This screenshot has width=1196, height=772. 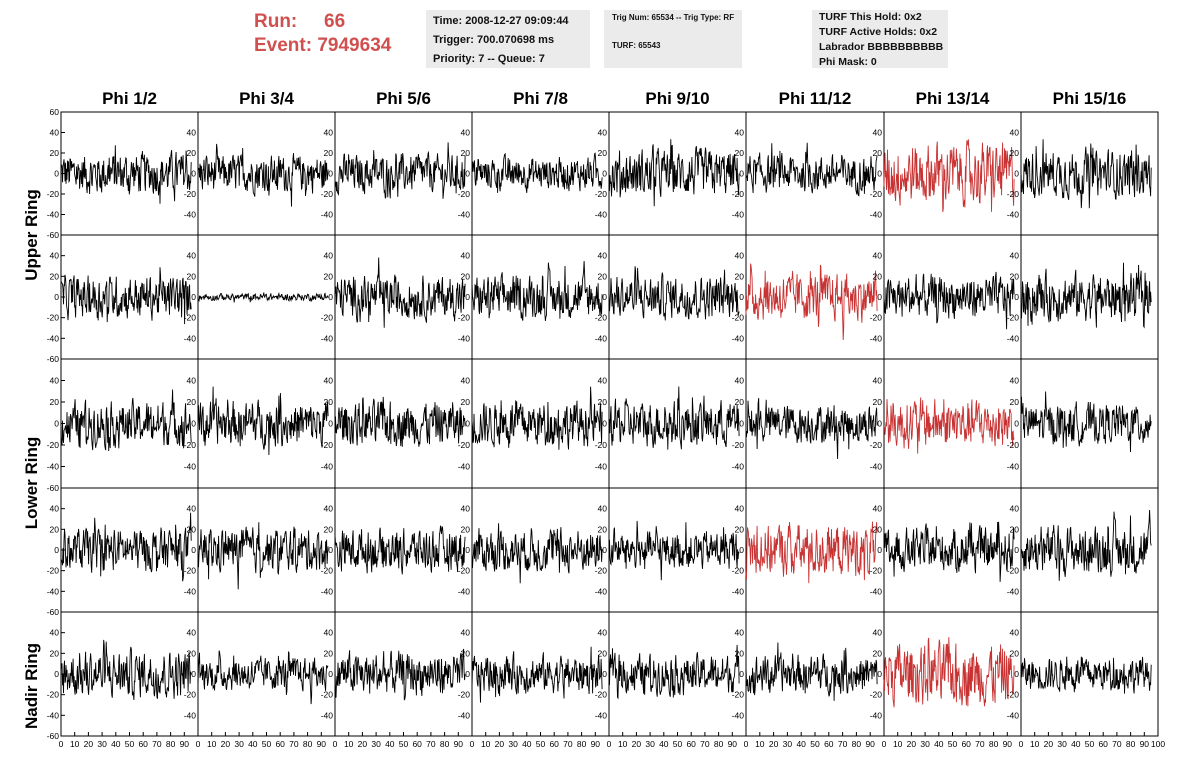 What do you see at coordinates (266, 98) in the screenshot?
I see `column-title: Phi 3/4` at bounding box center [266, 98].